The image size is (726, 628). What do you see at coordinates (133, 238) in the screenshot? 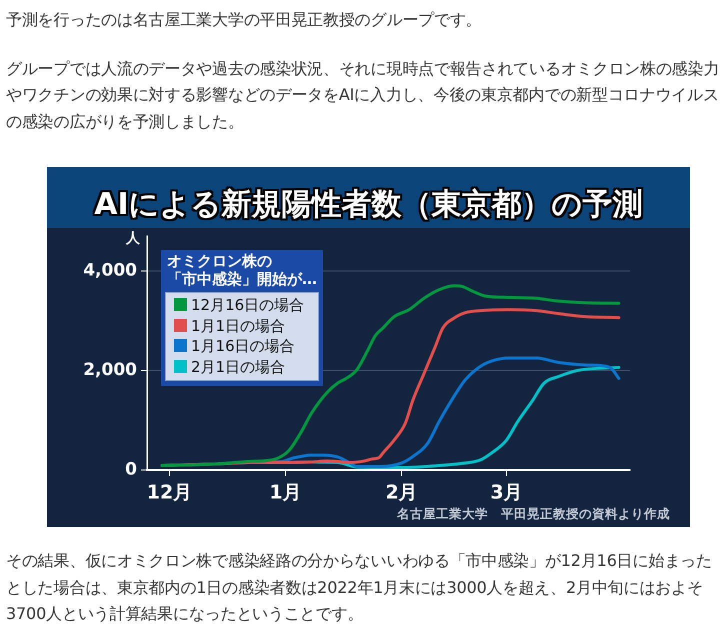
I see `y-axis-title: 人` at bounding box center [133, 238].